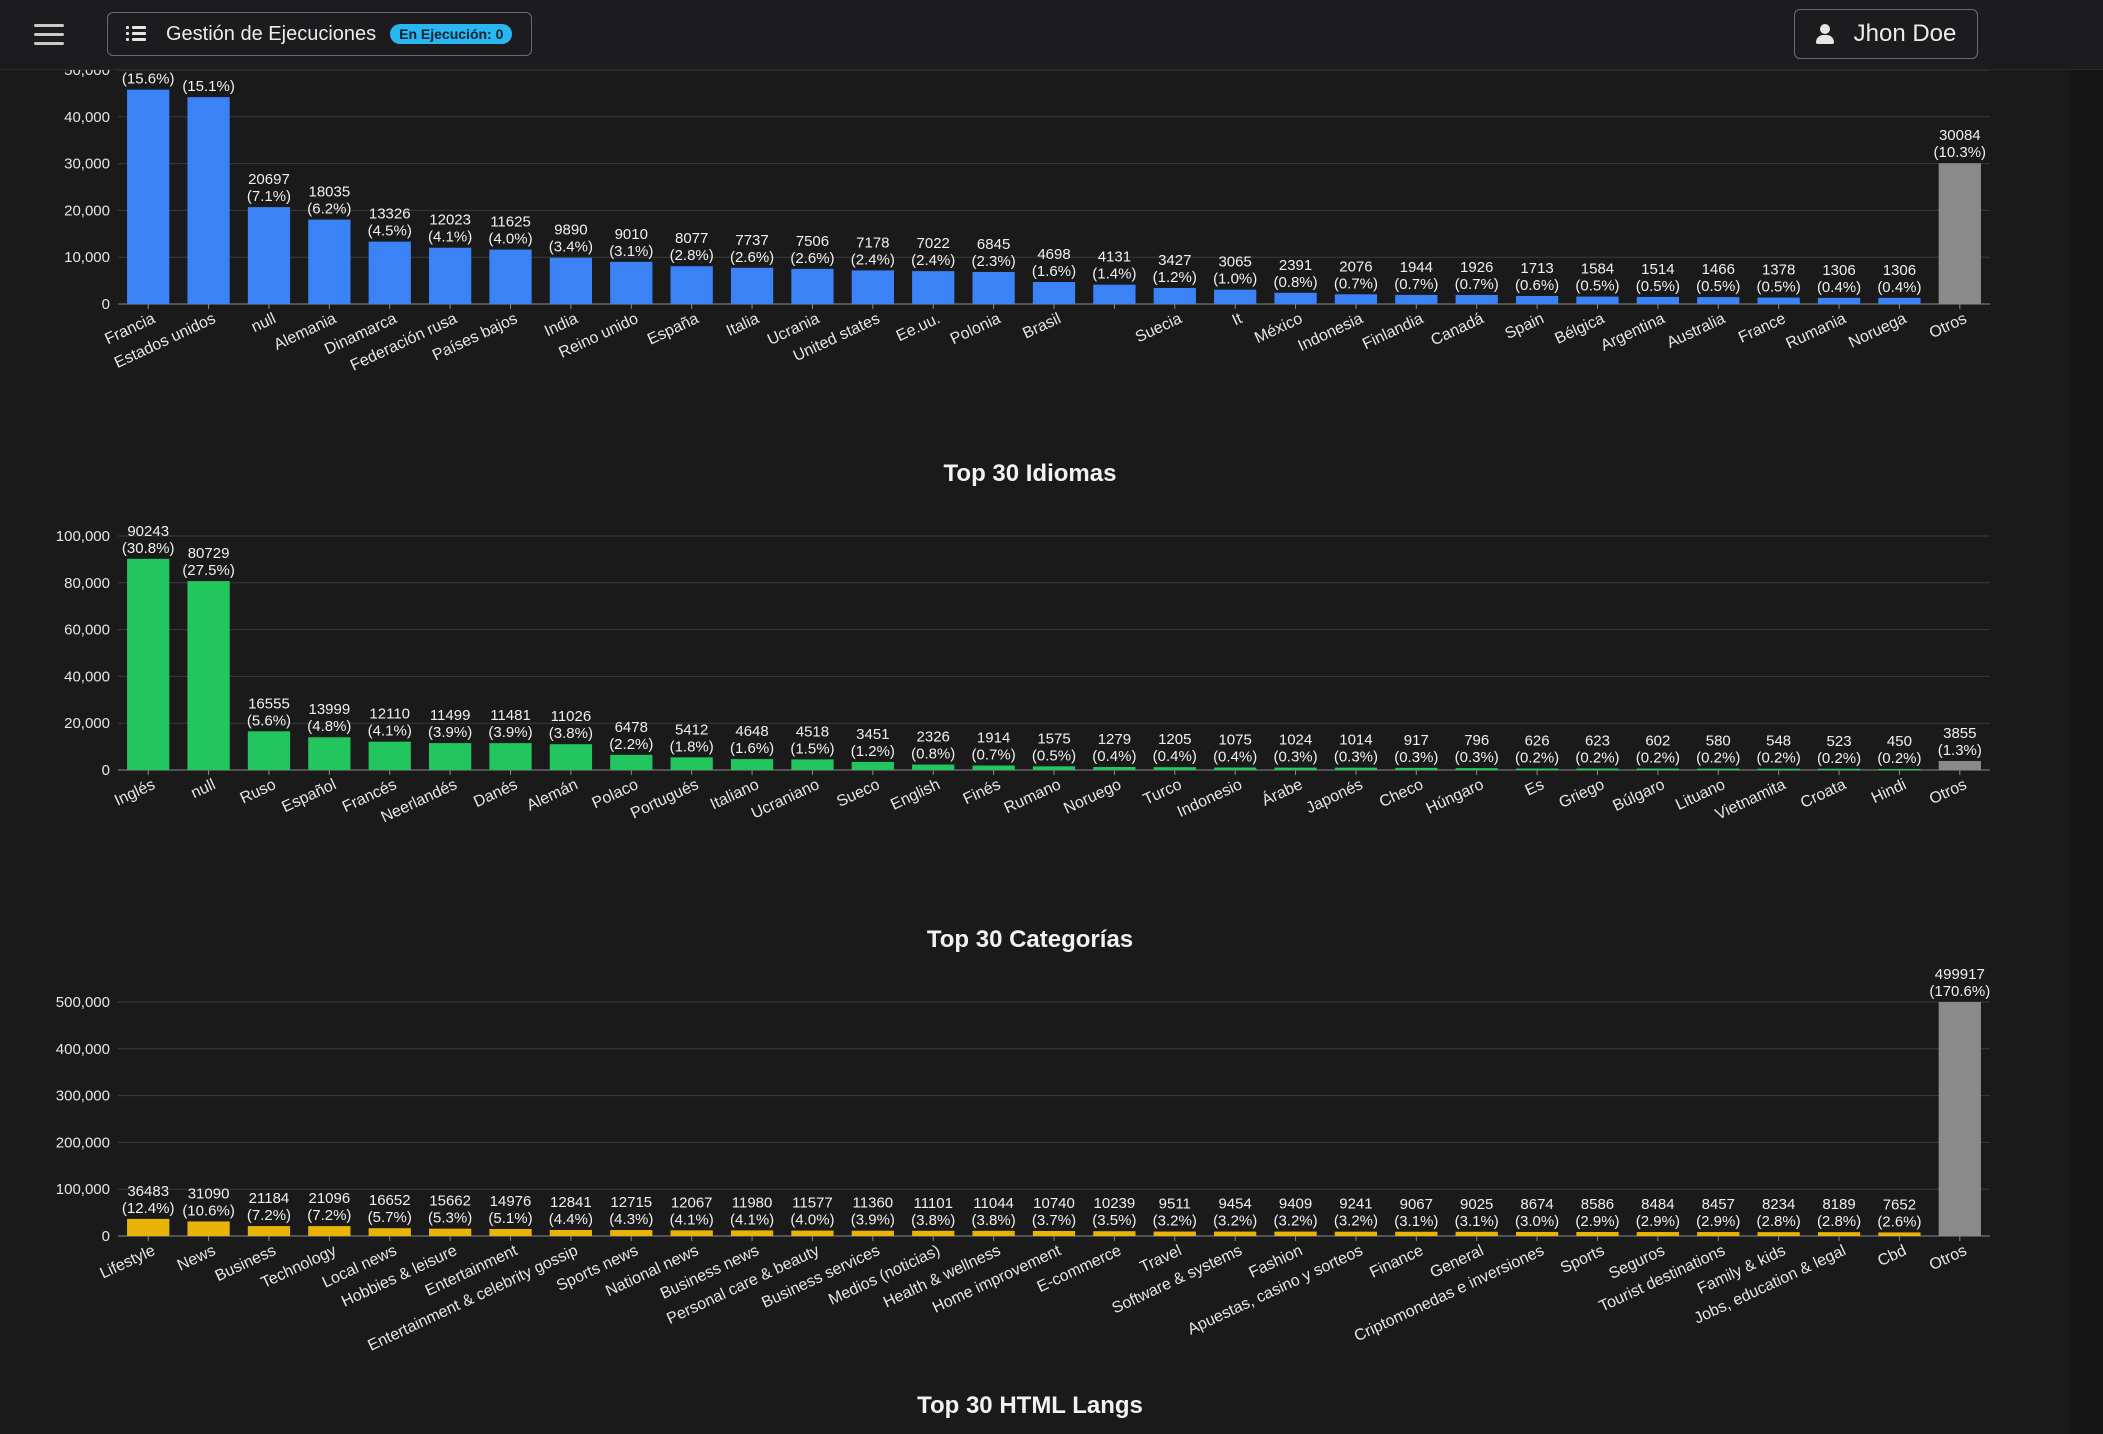 The image size is (2103, 1434). I want to click on x-tick-label: France, so click(1762, 328).